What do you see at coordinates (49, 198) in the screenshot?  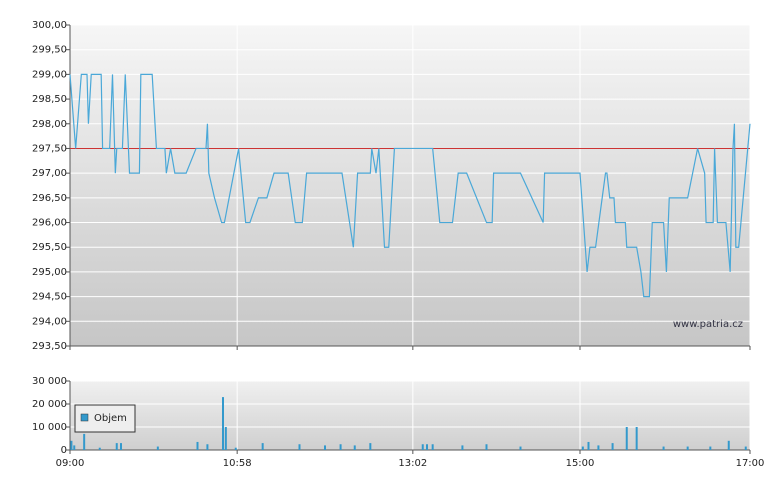 I see `y-tick-label: 296,50` at bounding box center [49, 198].